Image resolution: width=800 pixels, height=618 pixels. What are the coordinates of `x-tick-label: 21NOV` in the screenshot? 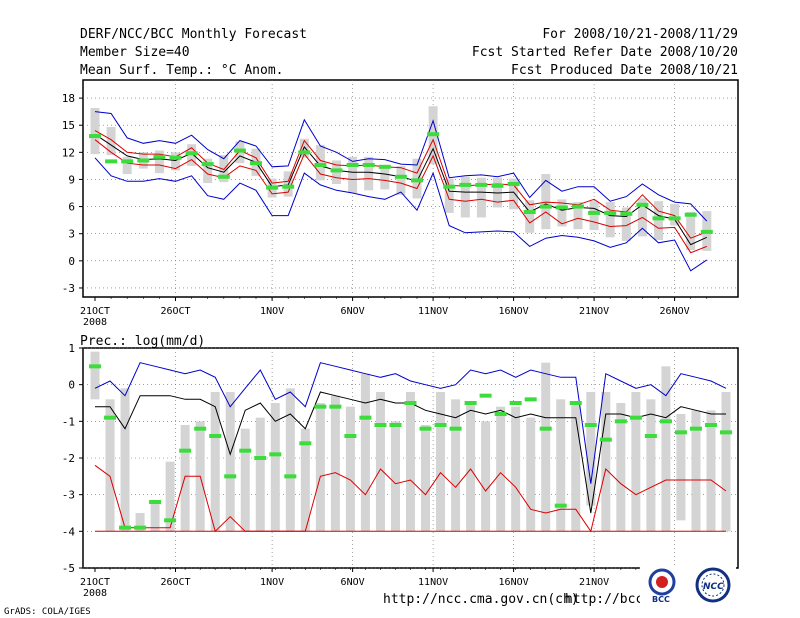 It's located at (594, 582).